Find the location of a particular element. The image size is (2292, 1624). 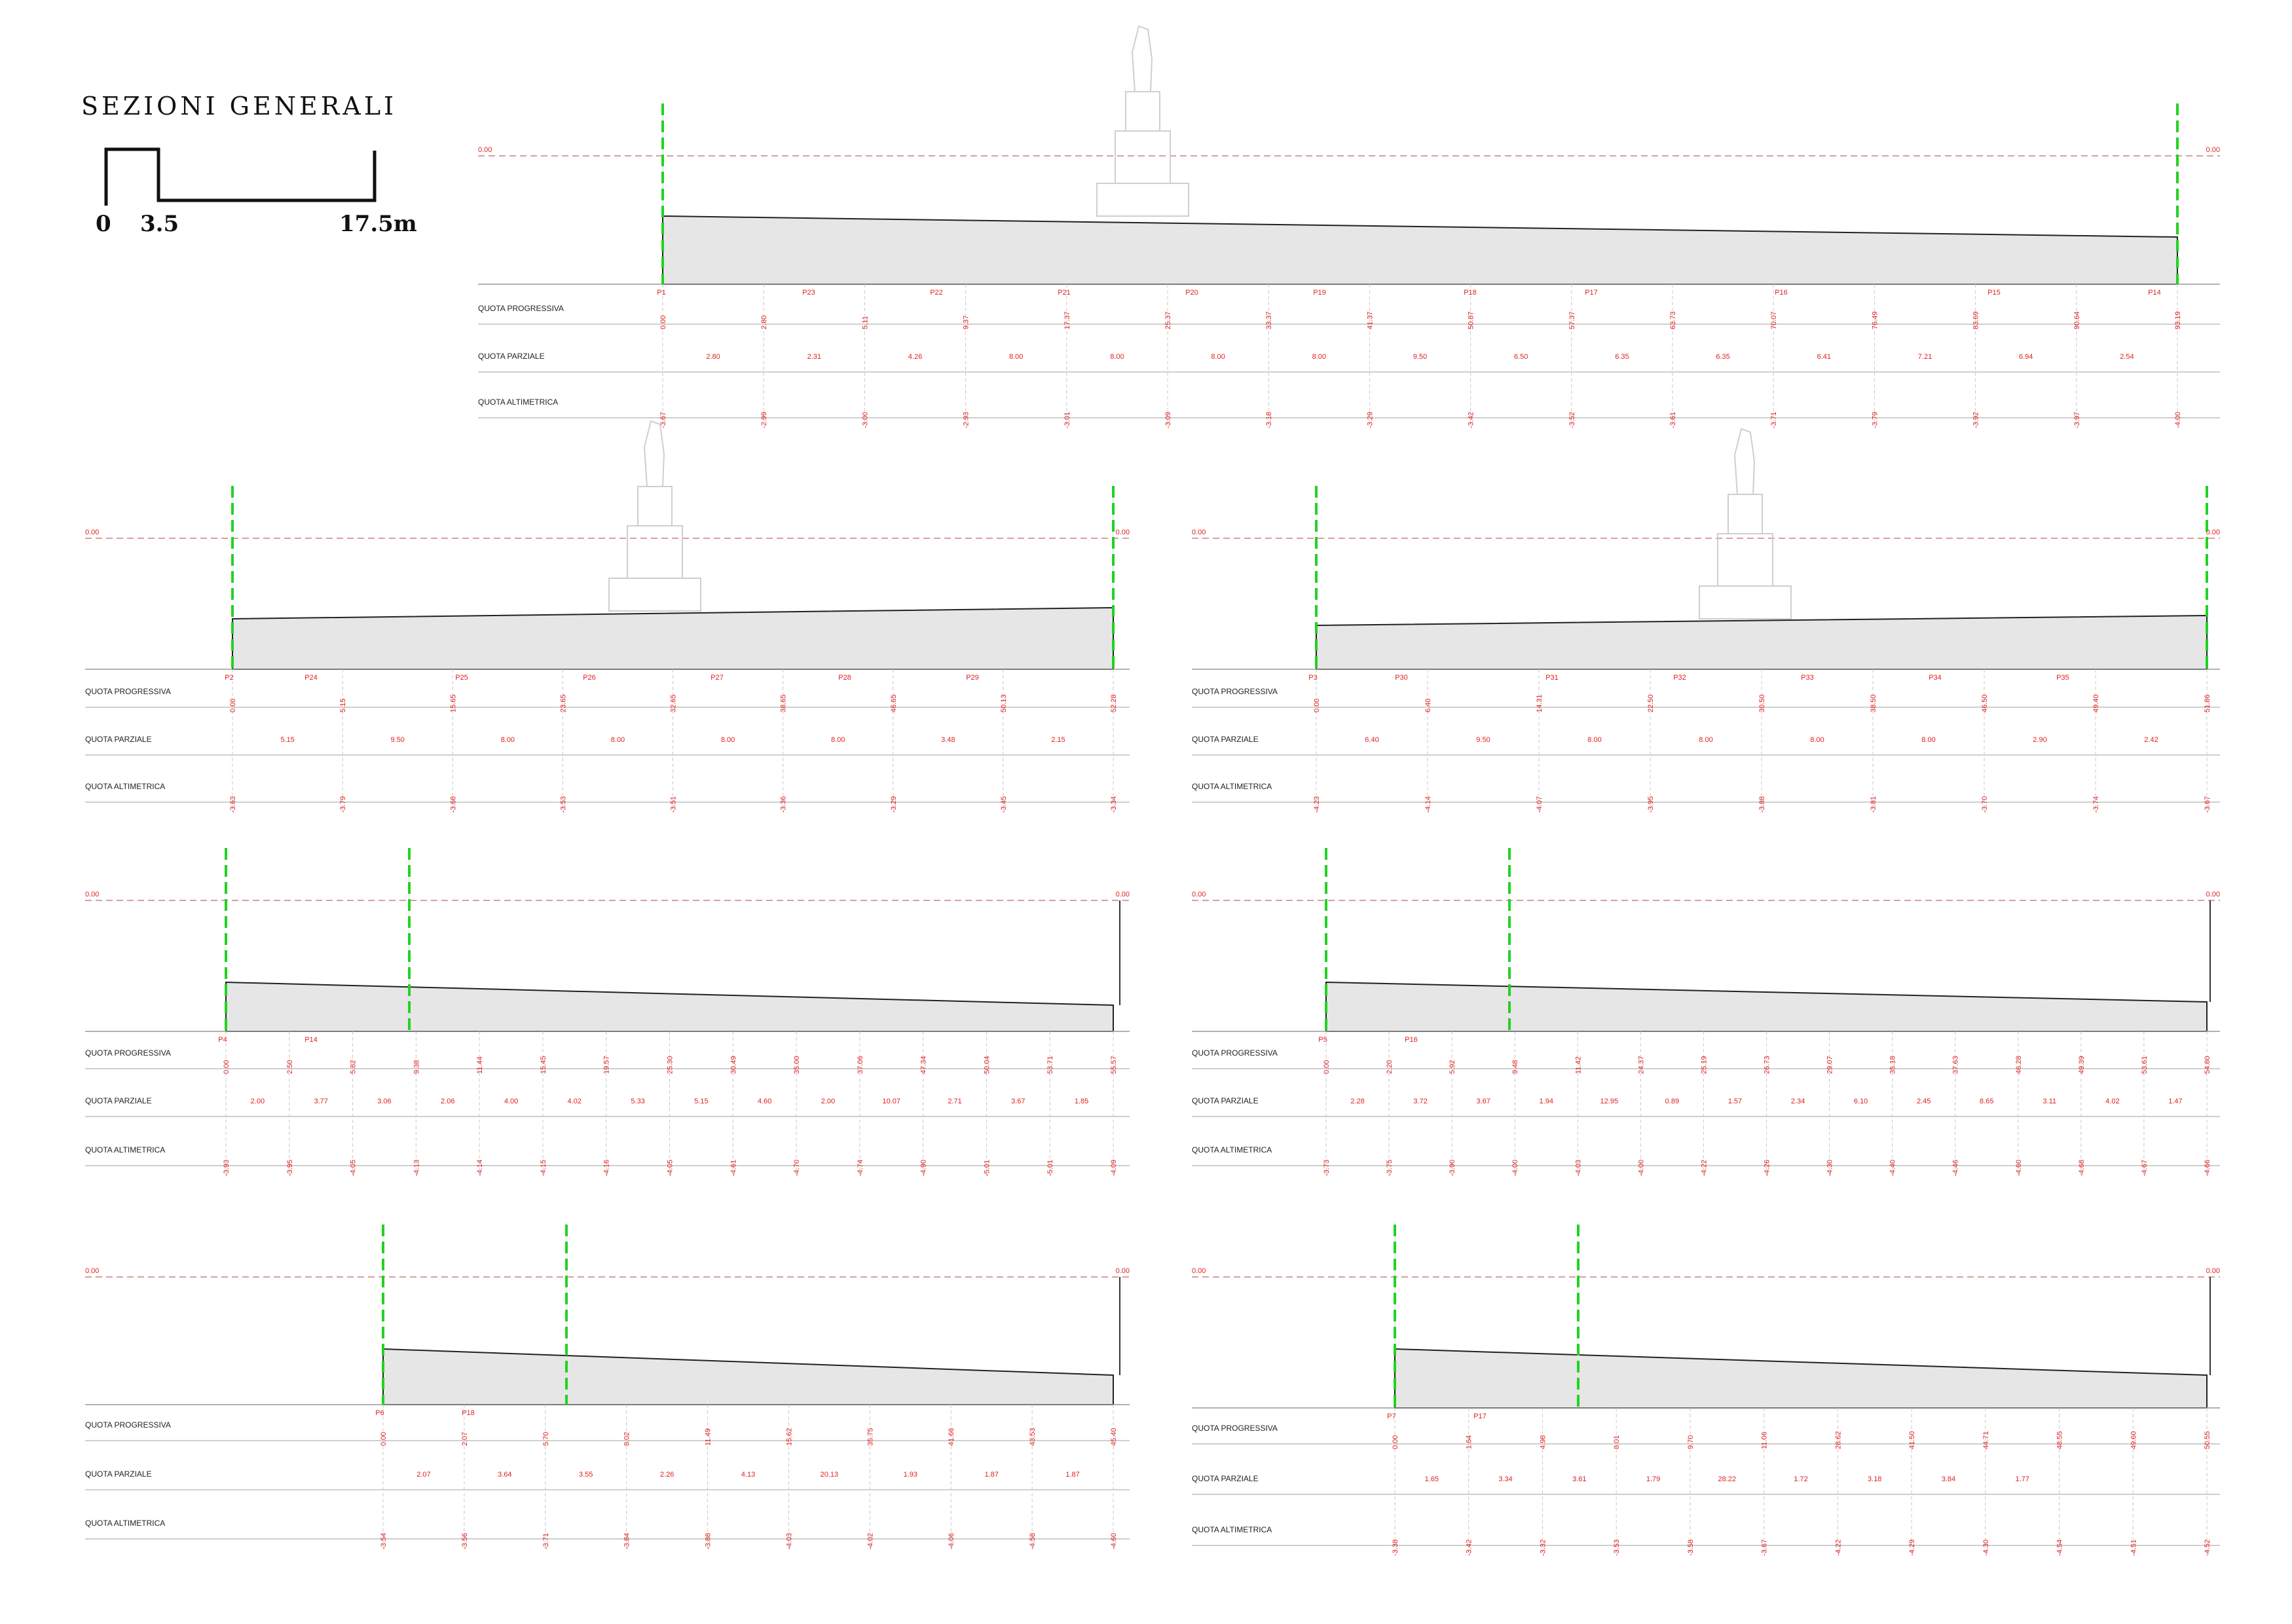

altimetrica-value-section-1-7: -3.29 is located at coordinates (1370, 420).